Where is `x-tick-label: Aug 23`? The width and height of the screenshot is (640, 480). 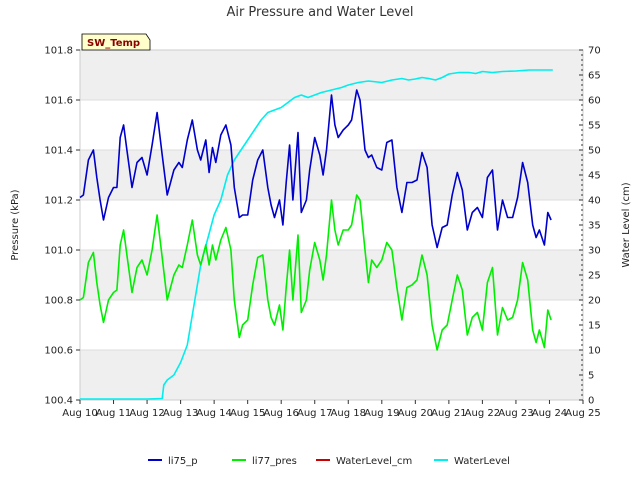
x-tick-label: Aug 23 is located at coordinates (515, 413).